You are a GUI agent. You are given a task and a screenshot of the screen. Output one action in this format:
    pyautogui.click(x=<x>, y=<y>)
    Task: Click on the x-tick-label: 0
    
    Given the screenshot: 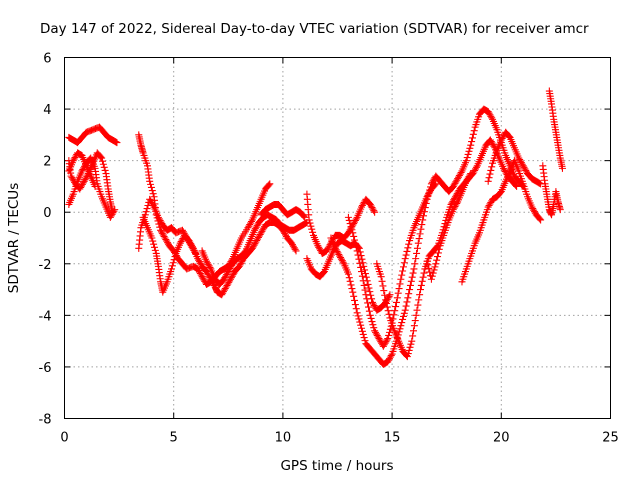 What is the action you would take?
    pyautogui.click(x=64, y=438)
    